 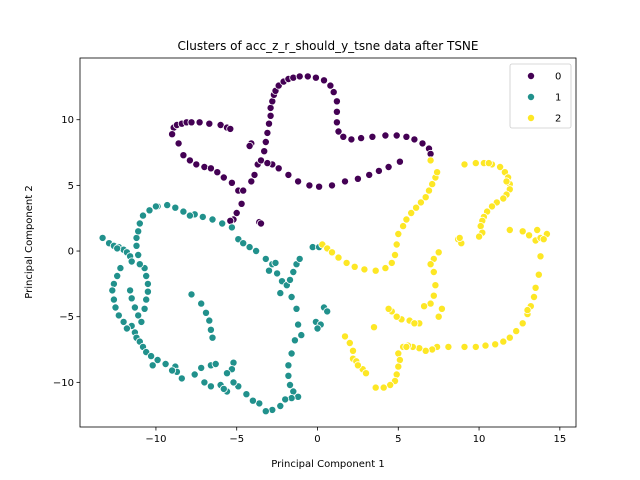 I want to click on y-tick-label: 0, so click(x=71, y=252).